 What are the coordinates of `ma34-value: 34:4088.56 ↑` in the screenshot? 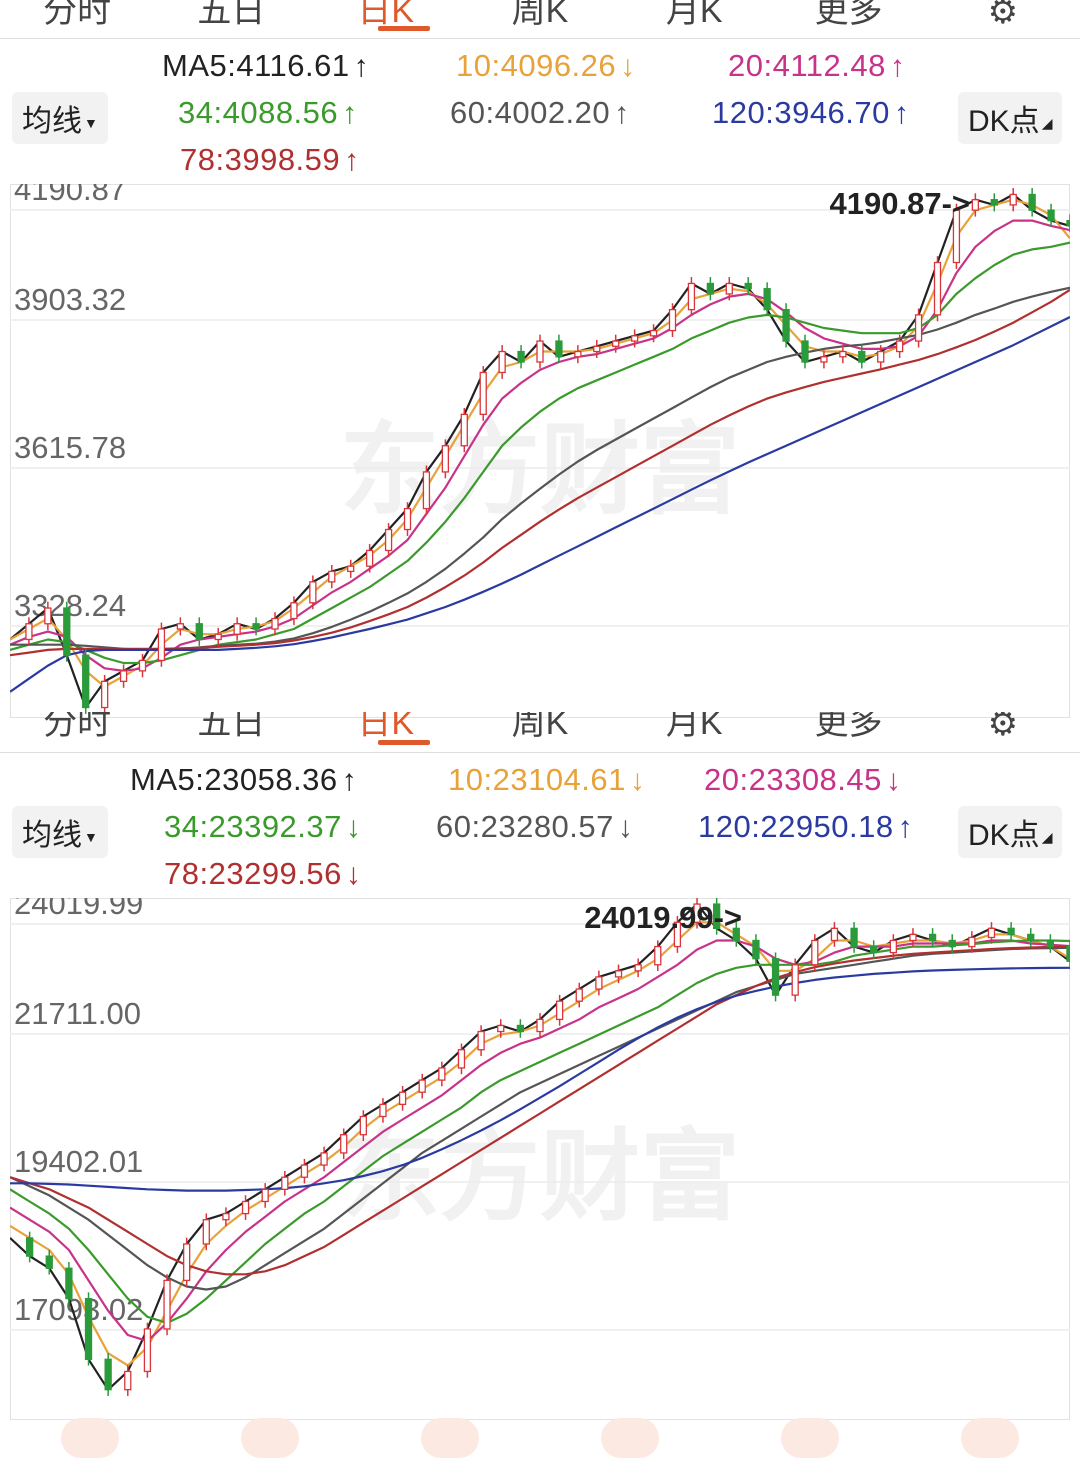 It's located at (268, 112).